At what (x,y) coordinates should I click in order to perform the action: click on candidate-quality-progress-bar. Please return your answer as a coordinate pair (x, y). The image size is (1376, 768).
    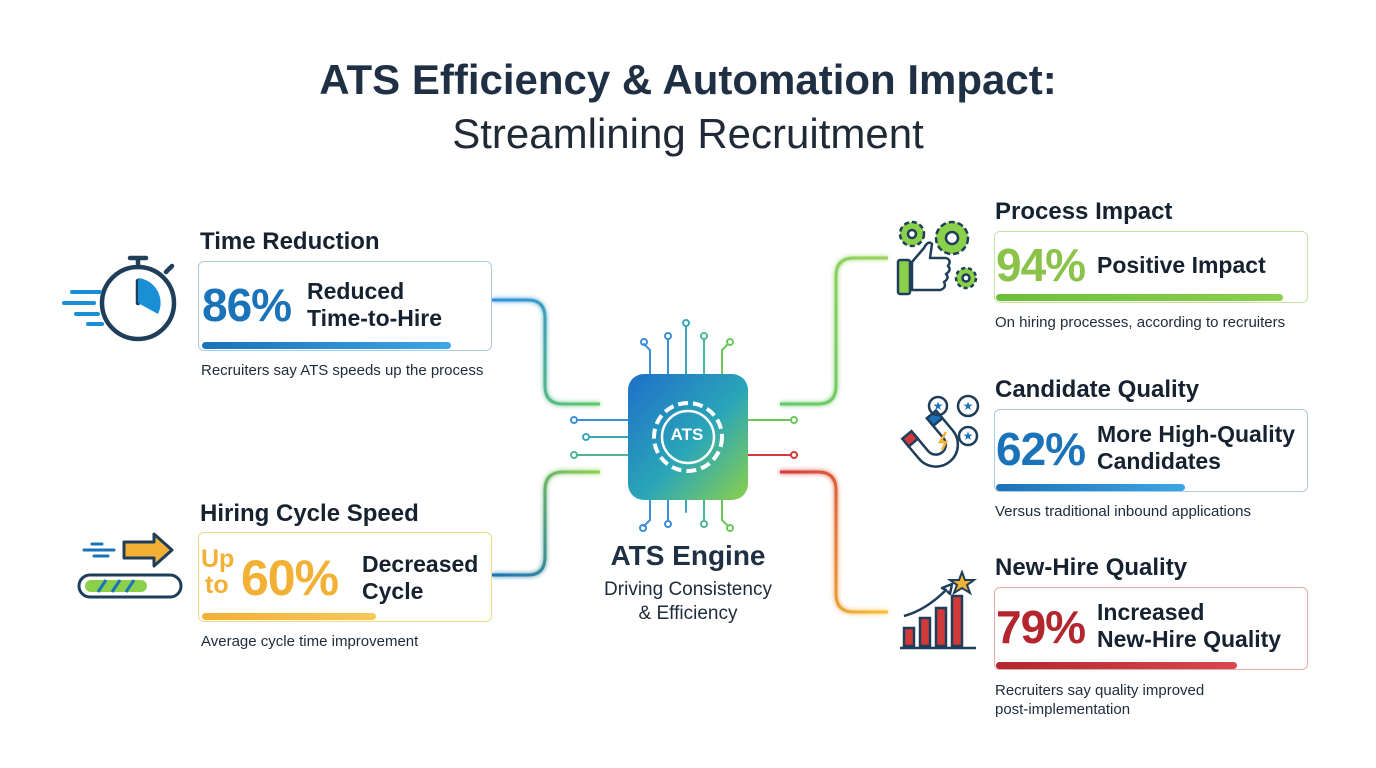
    Looking at the image, I should click on (1090, 487).